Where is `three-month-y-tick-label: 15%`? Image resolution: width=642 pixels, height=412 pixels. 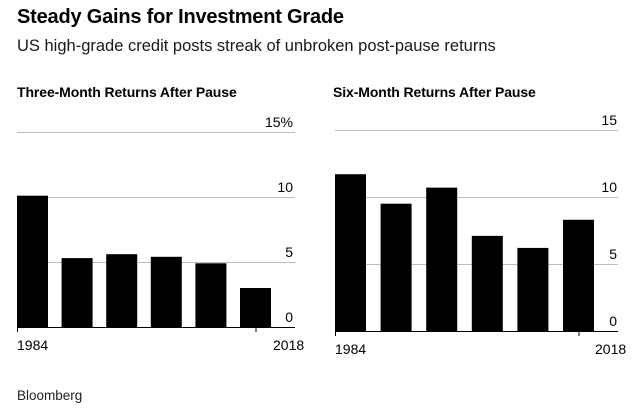 three-month-y-tick-label: 15% is located at coordinates (279, 122).